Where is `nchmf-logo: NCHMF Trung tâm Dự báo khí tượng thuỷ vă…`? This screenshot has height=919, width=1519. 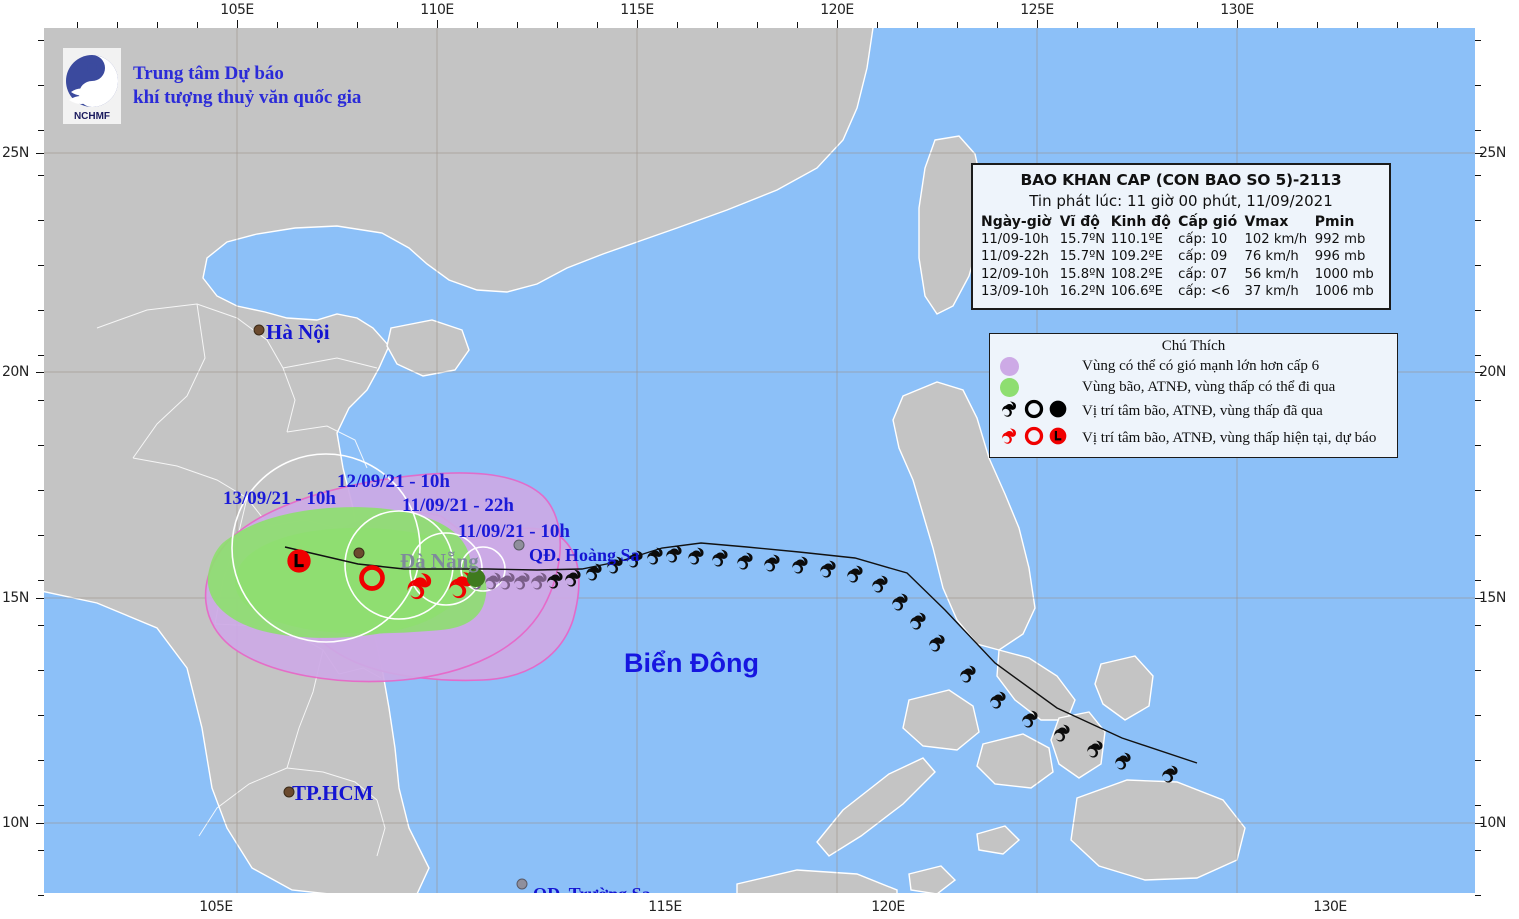 nchmf-logo: NCHMF Trung tâm Dự báo khí tượng thuỷ vă… is located at coordinates (212, 86).